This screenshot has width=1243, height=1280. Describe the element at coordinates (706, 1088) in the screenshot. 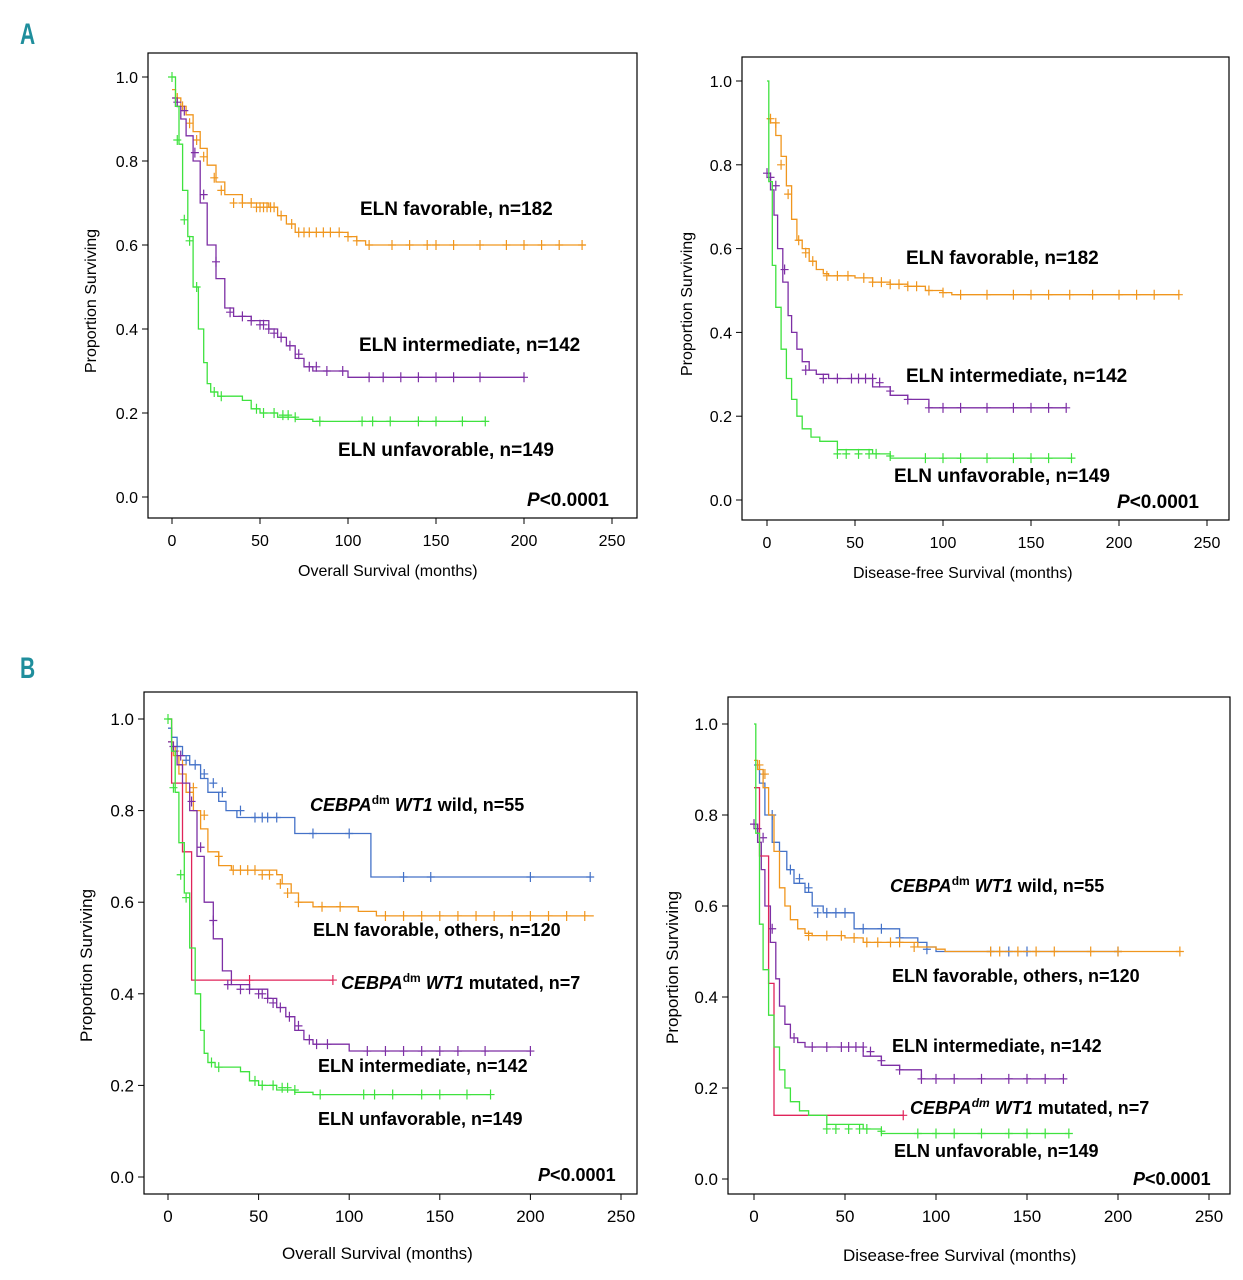

I see `y-tick-label: 0.2` at that location.